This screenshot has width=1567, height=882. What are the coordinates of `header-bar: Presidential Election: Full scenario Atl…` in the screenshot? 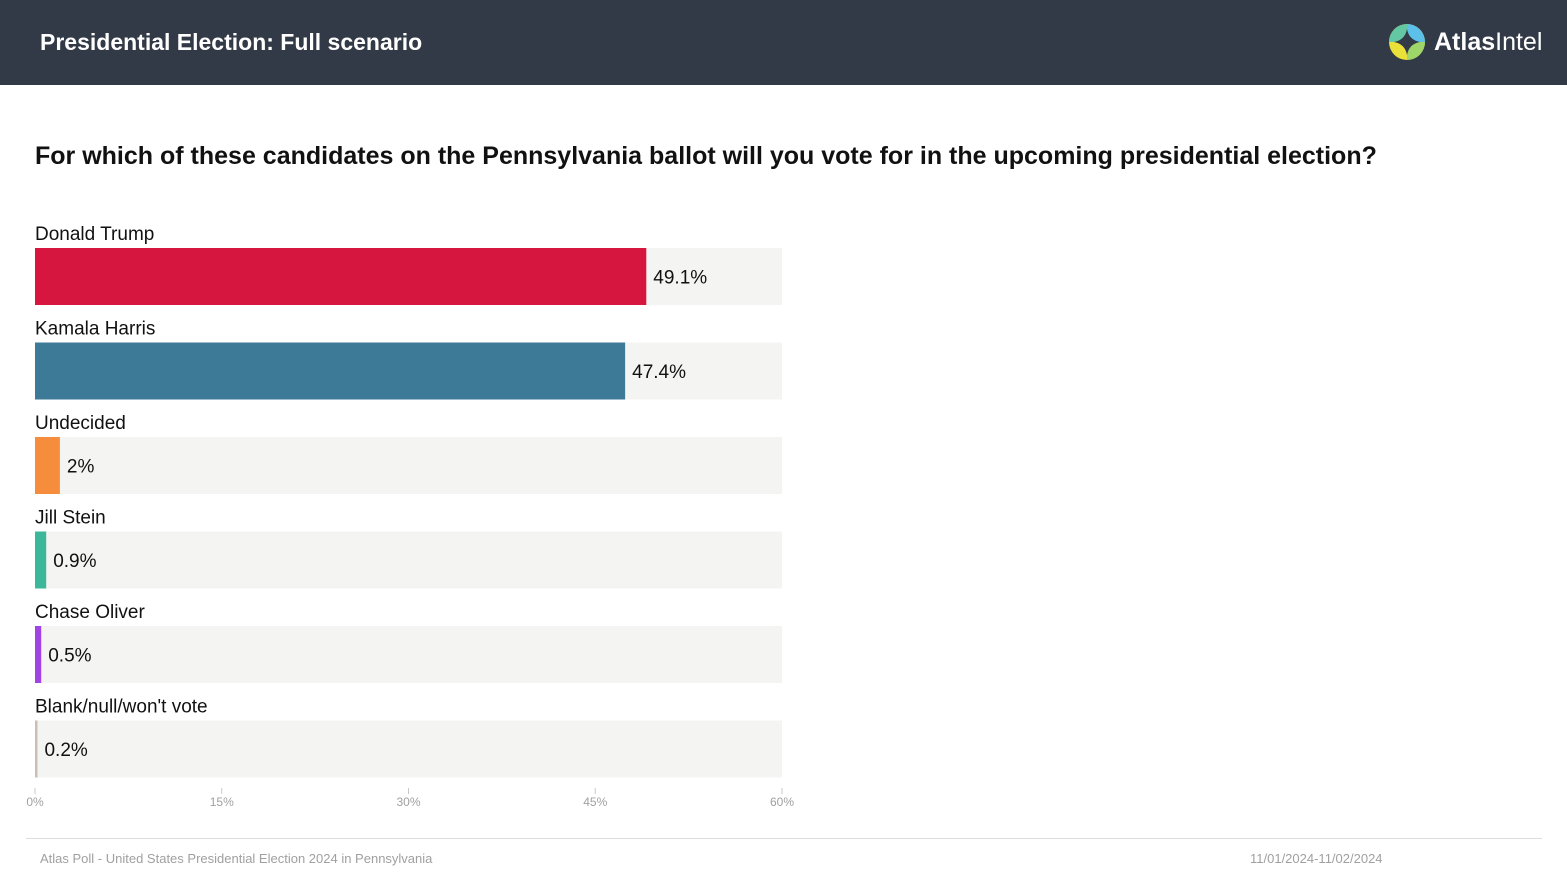 It's located at (783, 42).